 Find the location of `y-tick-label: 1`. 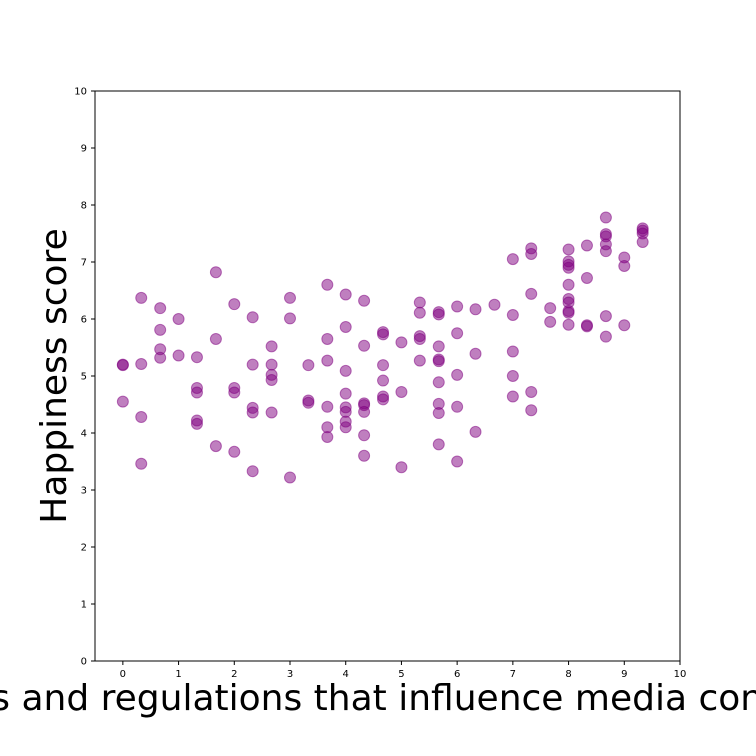

y-tick-label: 1 is located at coordinates (84, 605).